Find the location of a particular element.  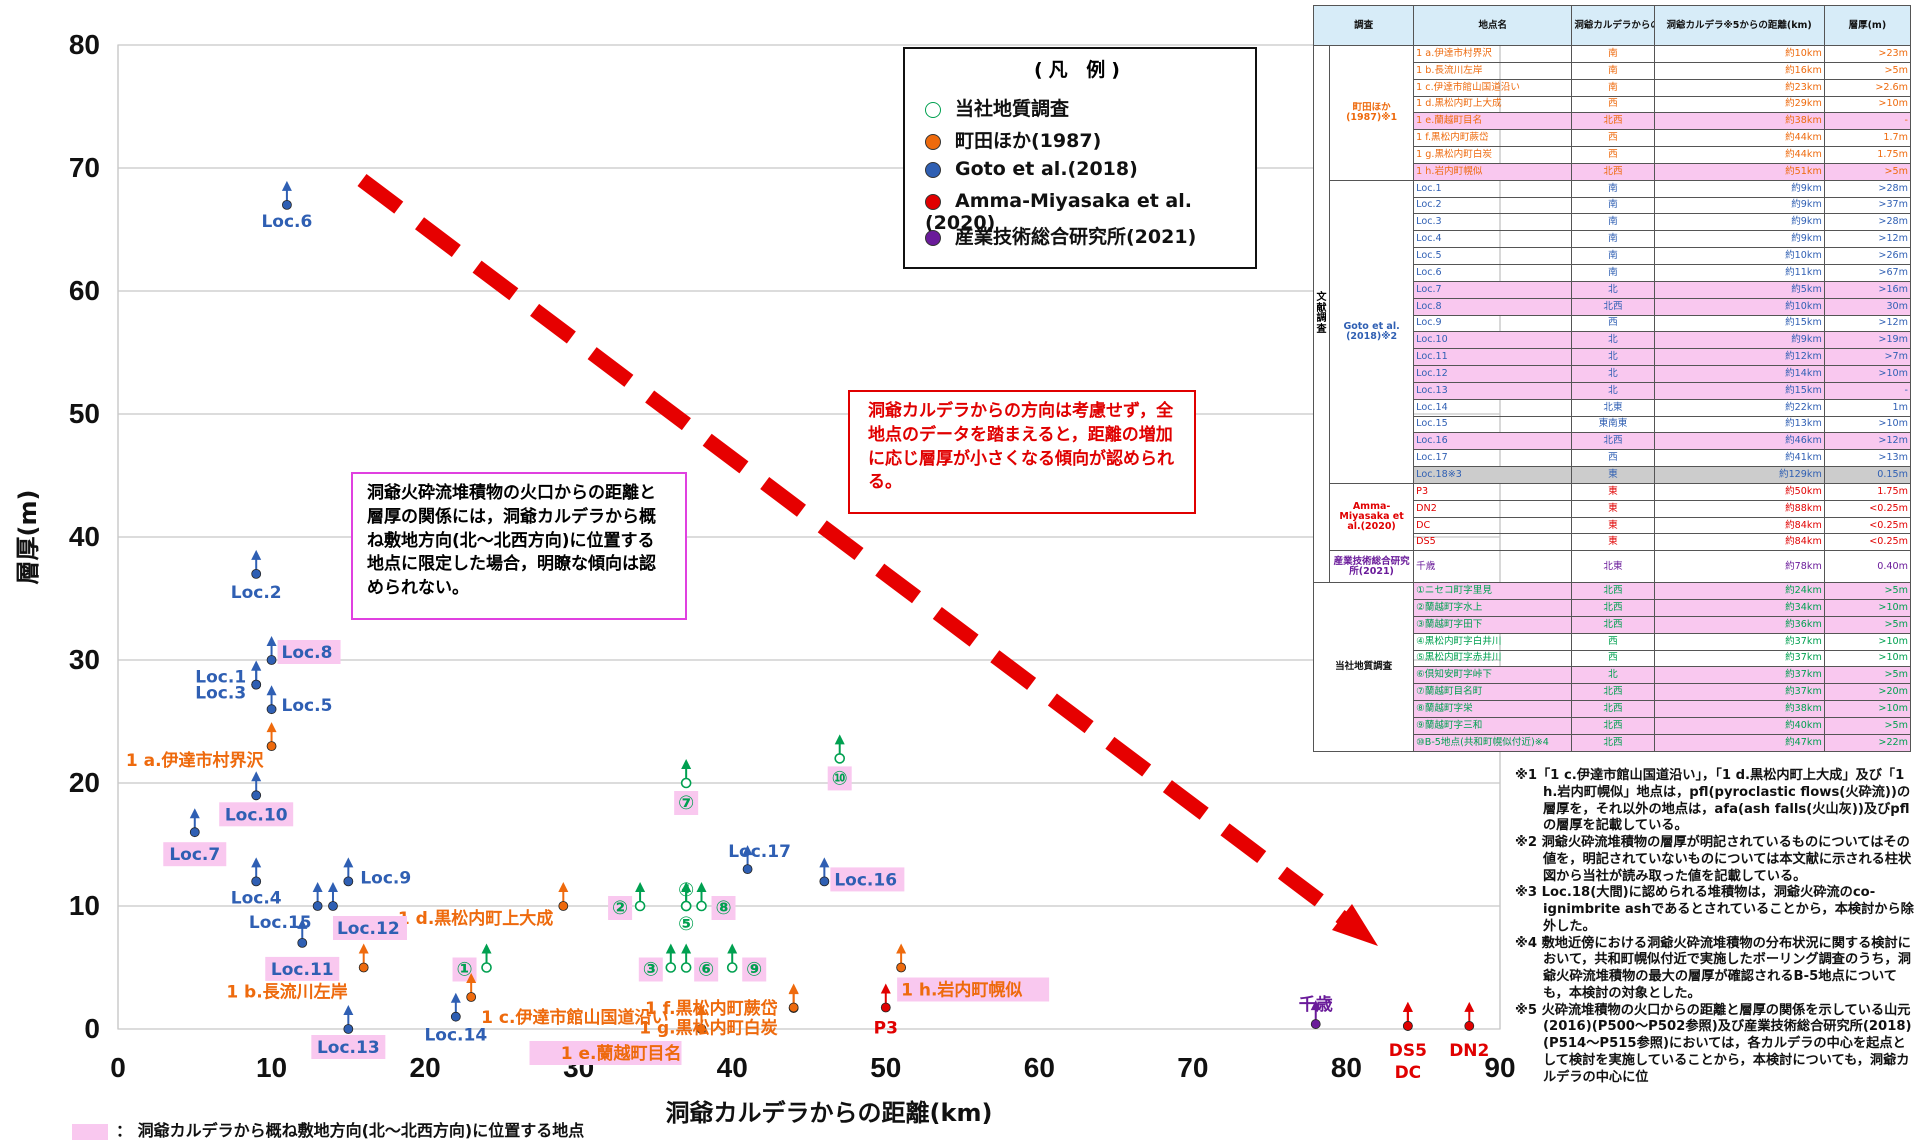

cell-dist: 約38km is located at coordinates (1739, 709).